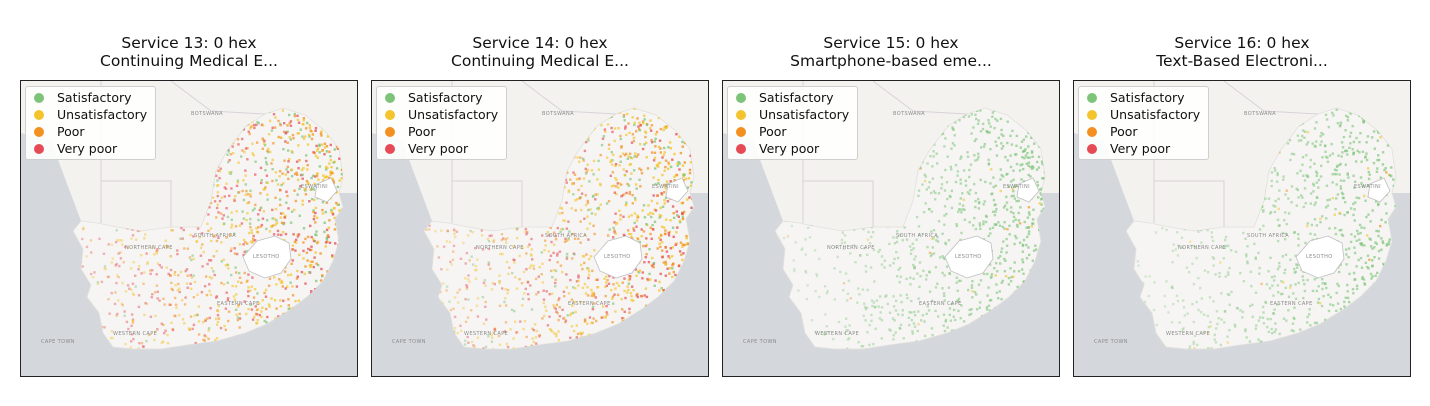 The width and height of the screenshot is (1430, 406). Describe the element at coordinates (215, 236) in the screenshot. I see `south-africa-label: SOUTH AFRICA` at that location.